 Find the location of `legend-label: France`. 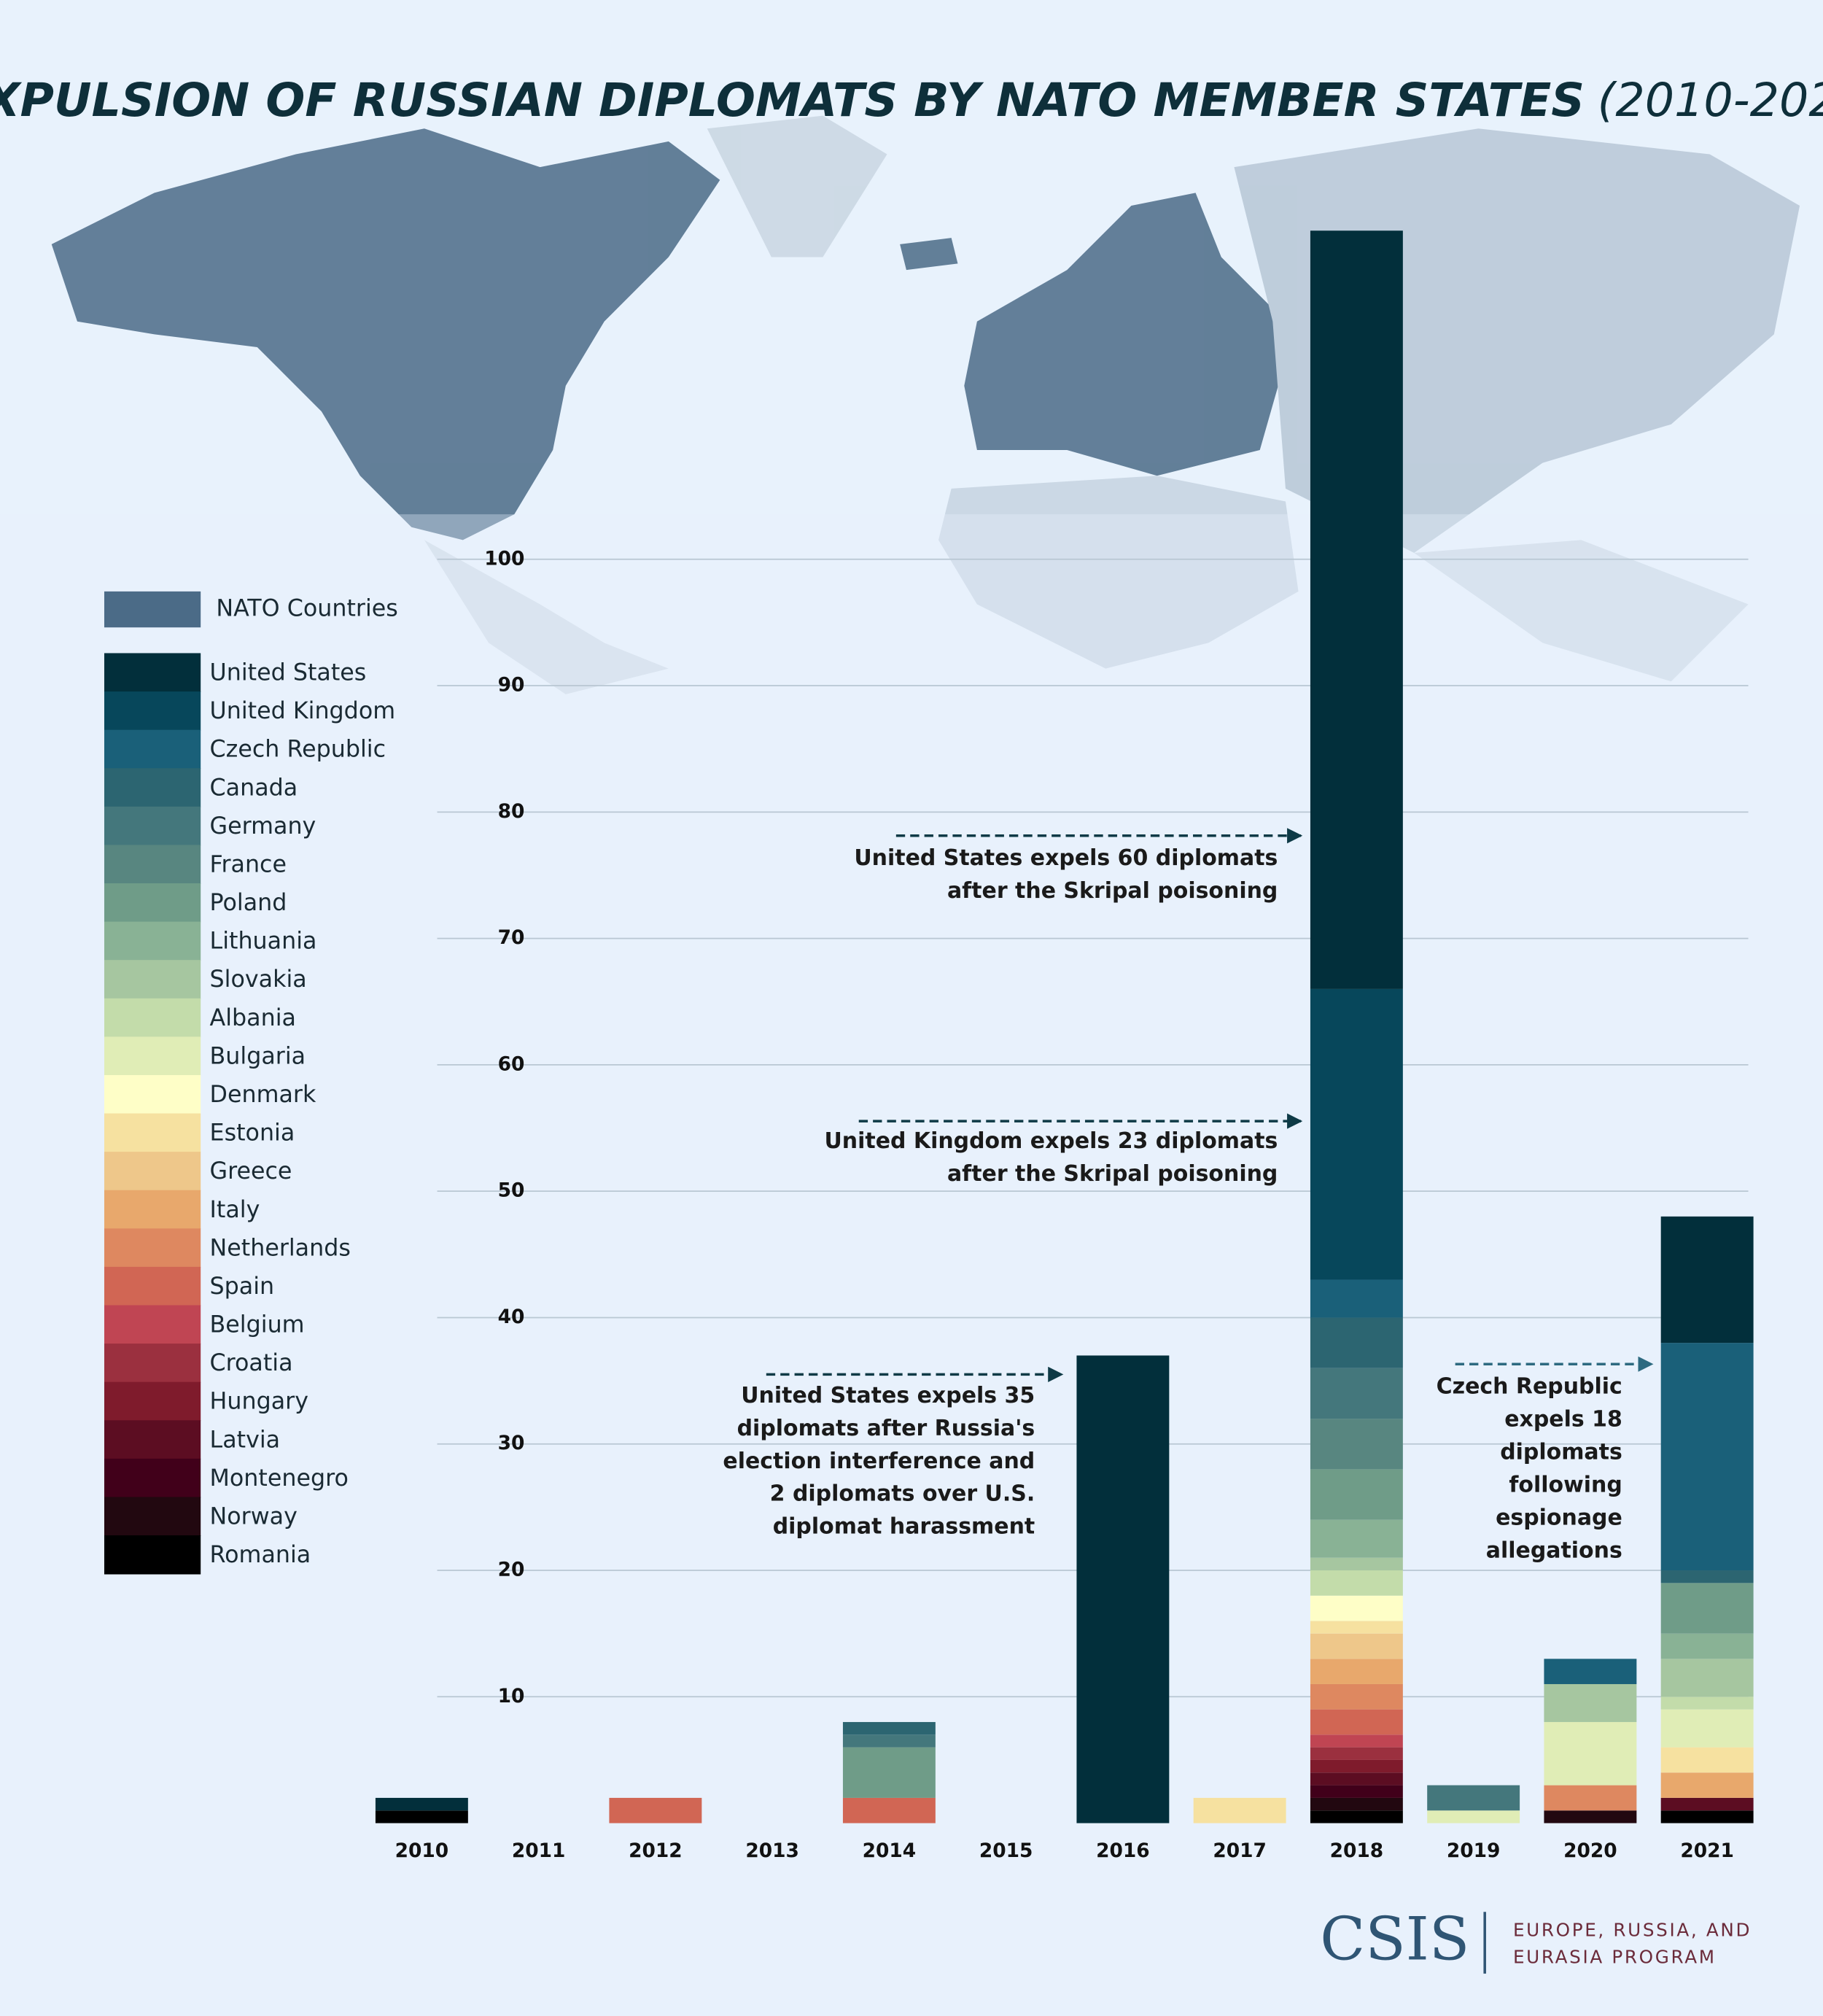

legend-label: France is located at coordinates (248, 864).